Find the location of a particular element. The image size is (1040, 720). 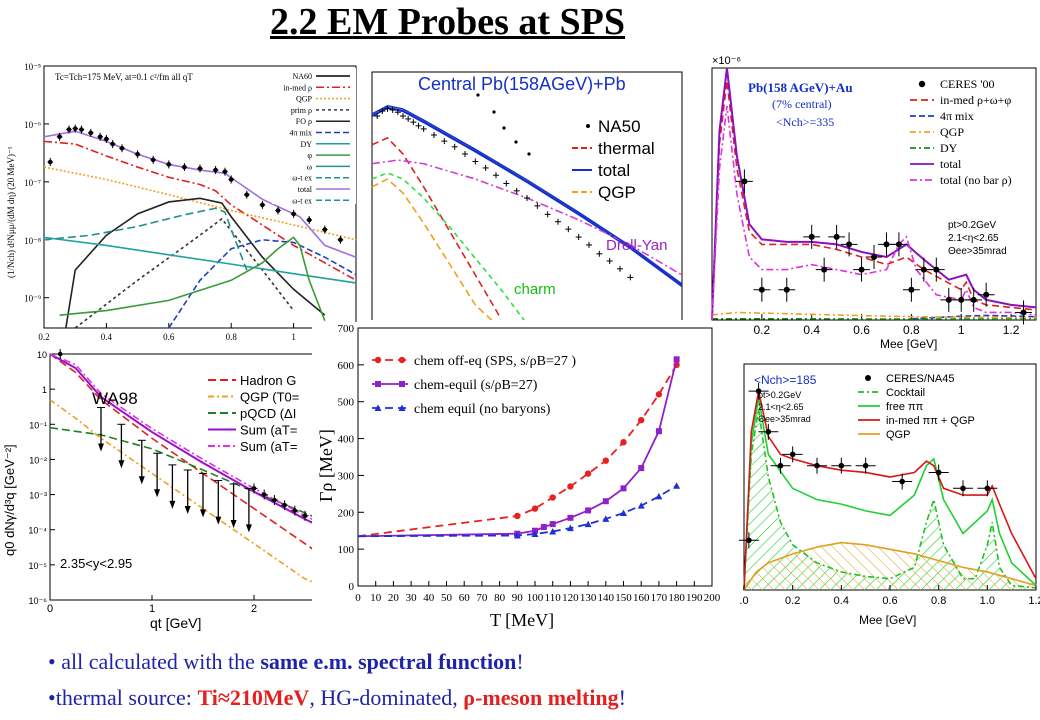

ceres00-ymult: ×10⁻⁶ is located at coordinates (726, 61).